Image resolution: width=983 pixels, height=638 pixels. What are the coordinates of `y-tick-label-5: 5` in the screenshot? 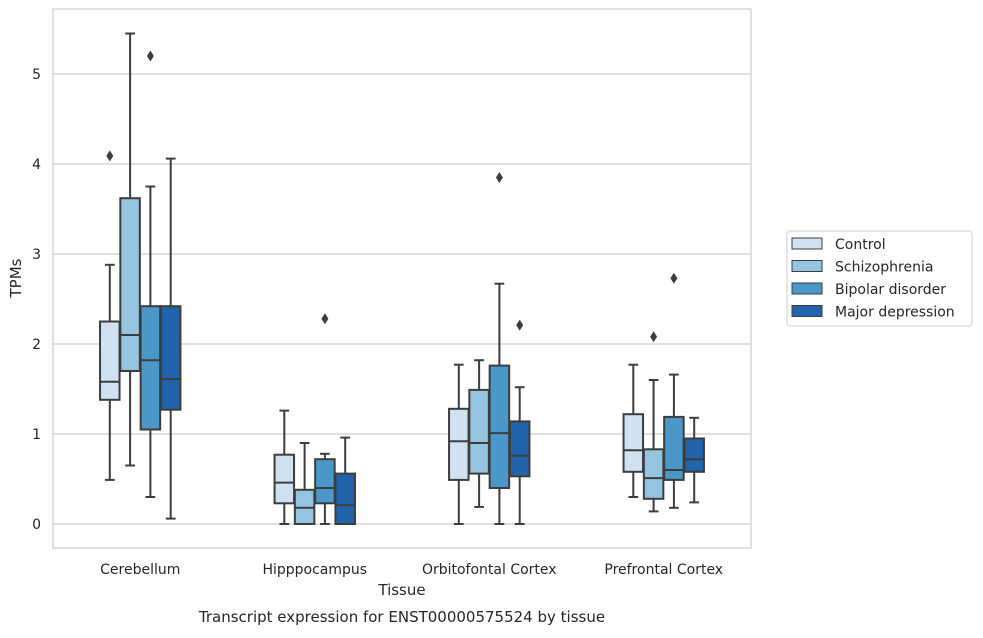 It's located at (36, 75).